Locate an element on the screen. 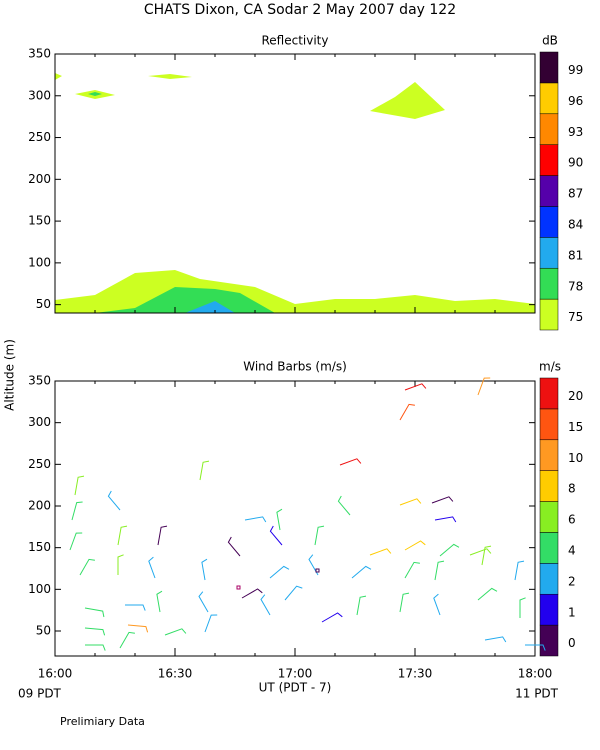  colorbar-unit: m/s is located at coordinates (550, 367).